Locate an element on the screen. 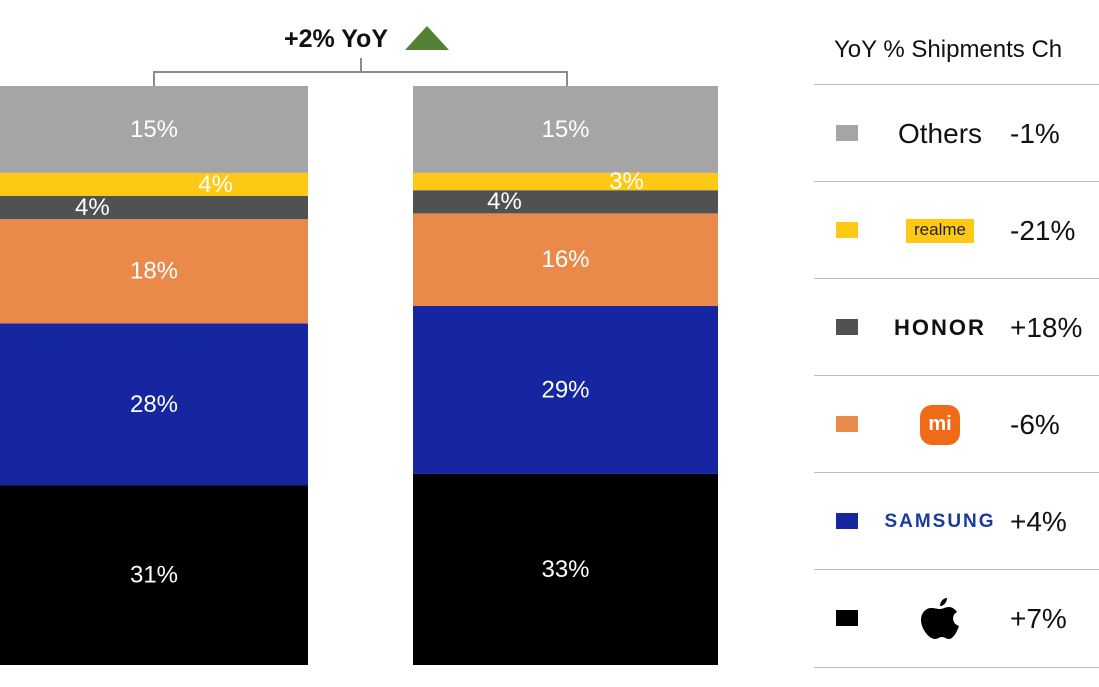 Image resolution: width=1099 pixels, height=687 pixels. legend-row-mi: mi -6% is located at coordinates (956, 424).